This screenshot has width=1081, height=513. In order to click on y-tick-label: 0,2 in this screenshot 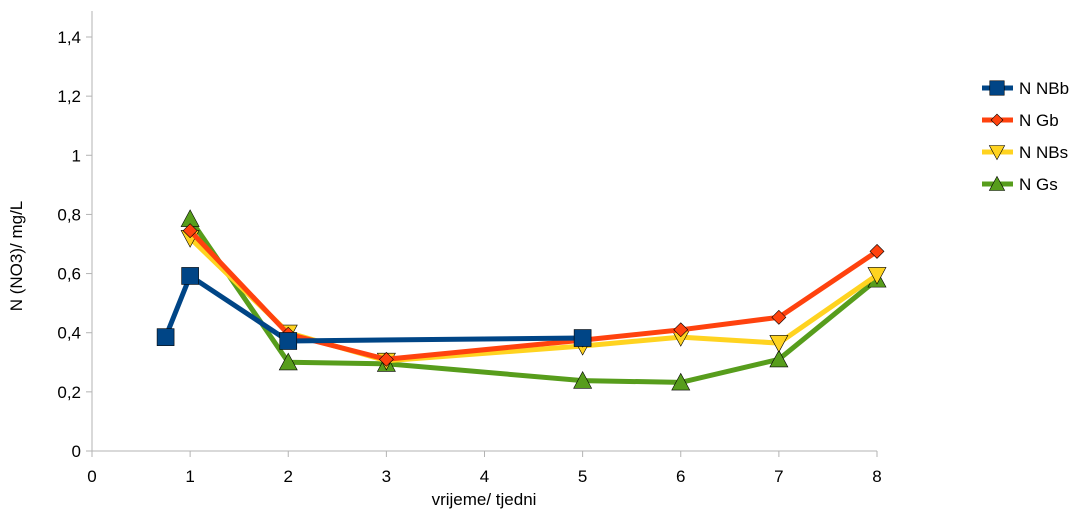, I will do `click(69, 392)`.